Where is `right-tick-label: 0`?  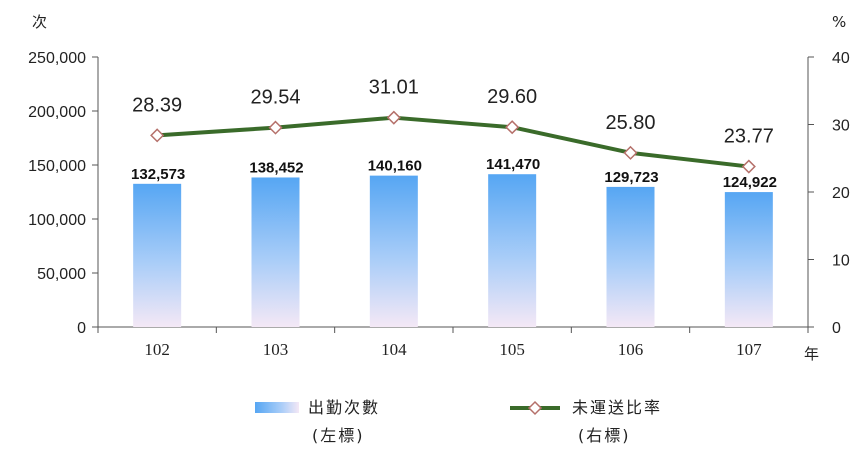 right-tick-label: 0 is located at coordinates (836, 328).